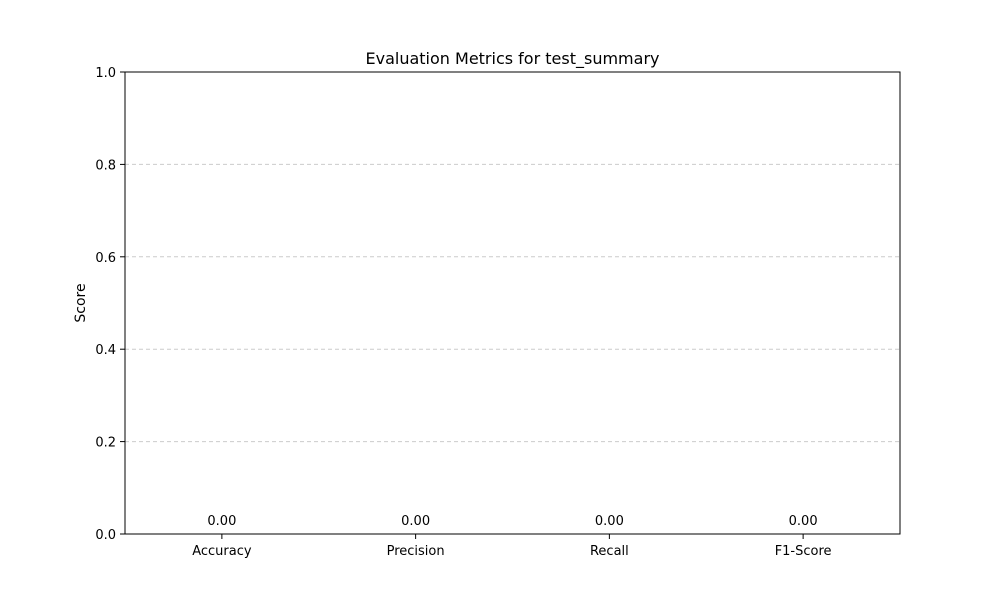 The image size is (1000, 600). I want to click on x-axis-ticks: Accuracy Precision Recall F1-Score, so click(512, 546).